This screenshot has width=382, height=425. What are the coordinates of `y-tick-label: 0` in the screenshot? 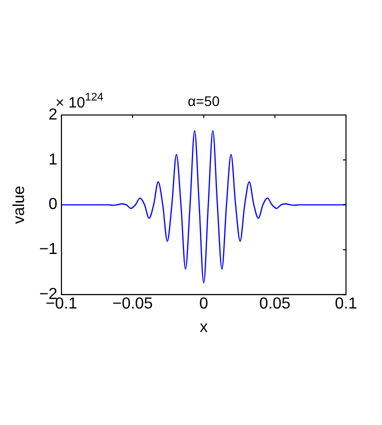 It's located at (53, 205).